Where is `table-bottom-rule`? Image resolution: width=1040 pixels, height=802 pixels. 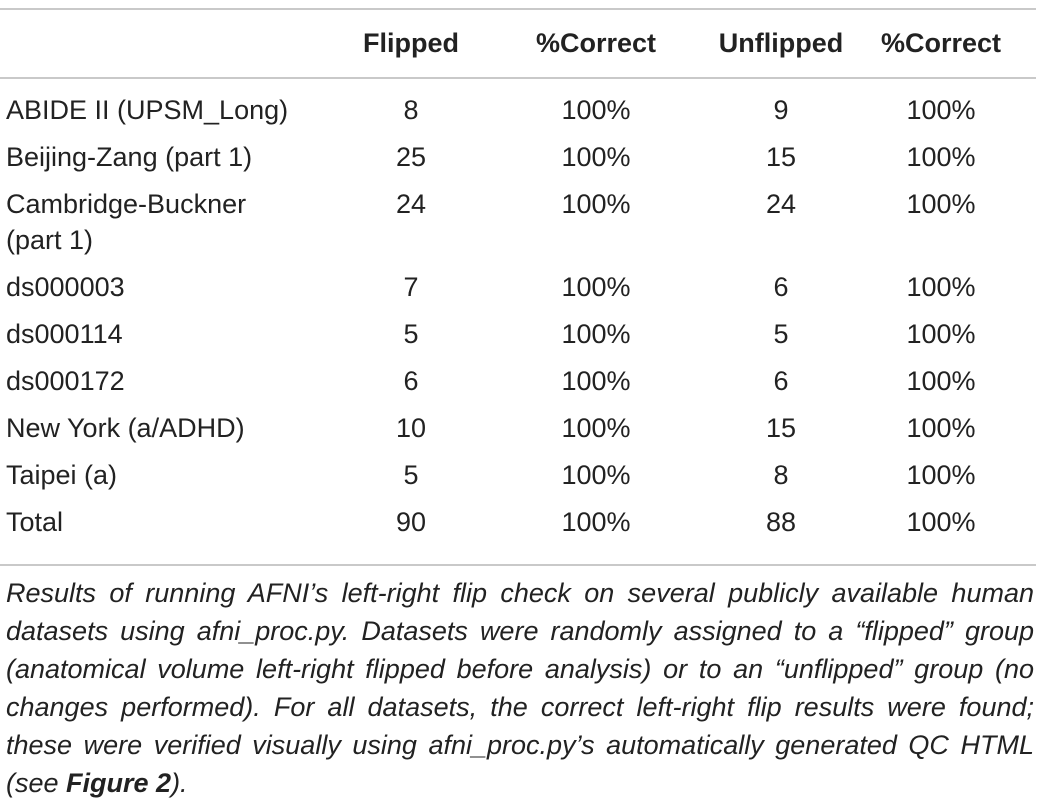 table-bottom-rule is located at coordinates (518, 565).